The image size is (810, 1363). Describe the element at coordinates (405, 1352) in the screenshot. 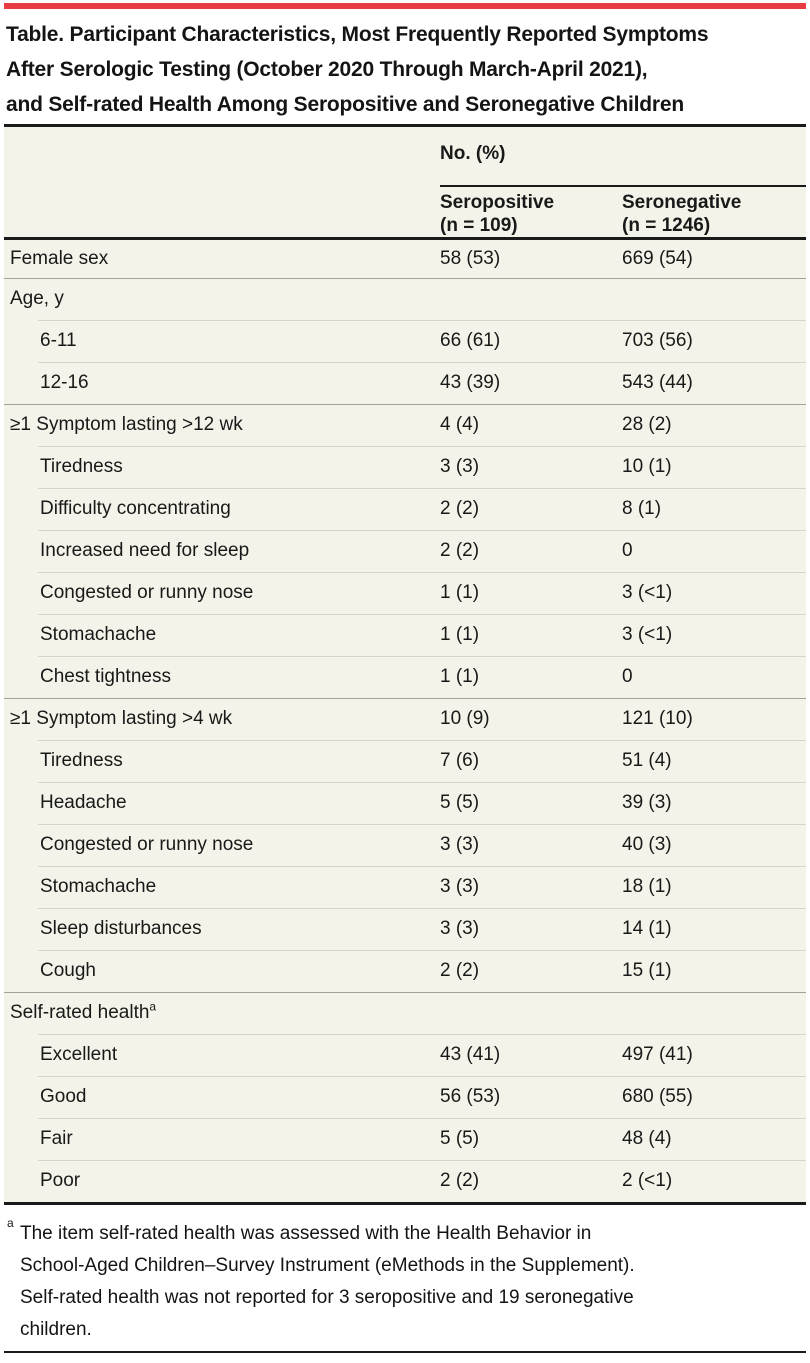

I see `bottom-rule` at that location.